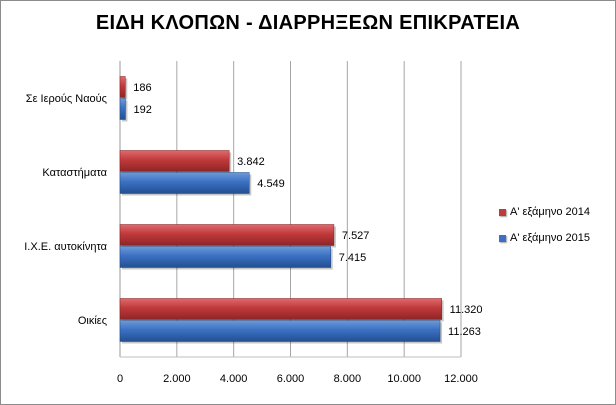 Image resolution: width=616 pixels, height=405 pixels. What do you see at coordinates (291, 379) in the screenshot?
I see `x-tick-label: 6.000` at bounding box center [291, 379].